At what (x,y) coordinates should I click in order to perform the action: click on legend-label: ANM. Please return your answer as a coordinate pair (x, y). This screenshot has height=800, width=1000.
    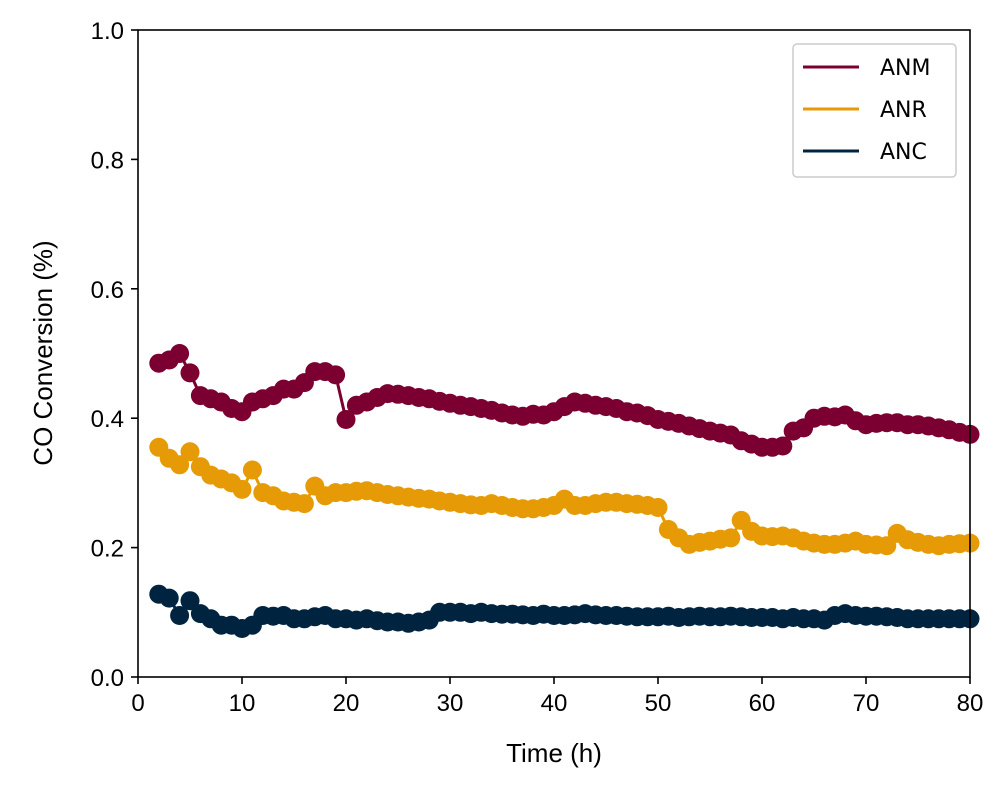
    Looking at the image, I should click on (905, 68).